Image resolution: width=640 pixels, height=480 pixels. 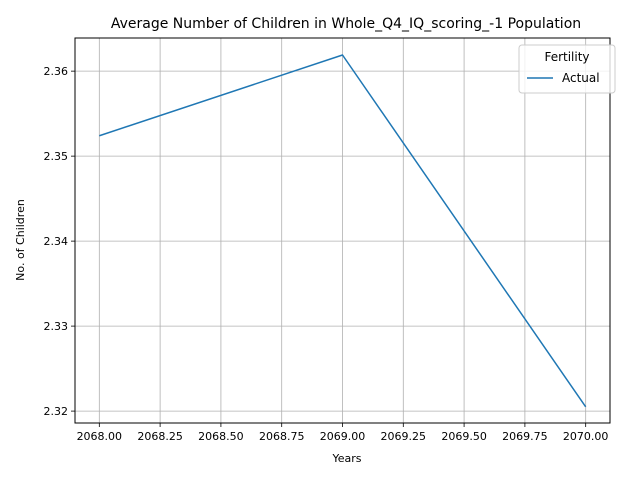 What do you see at coordinates (20, 240) in the screenshot?
I see `y-axis-label: No. of Children` at bounding box center [20, 240].